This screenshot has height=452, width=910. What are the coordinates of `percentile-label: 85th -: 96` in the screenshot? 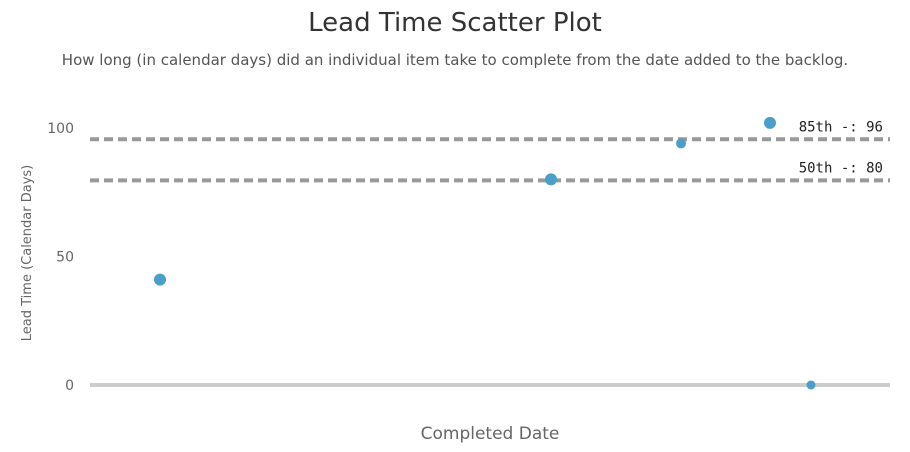 It's located at (841, 127).